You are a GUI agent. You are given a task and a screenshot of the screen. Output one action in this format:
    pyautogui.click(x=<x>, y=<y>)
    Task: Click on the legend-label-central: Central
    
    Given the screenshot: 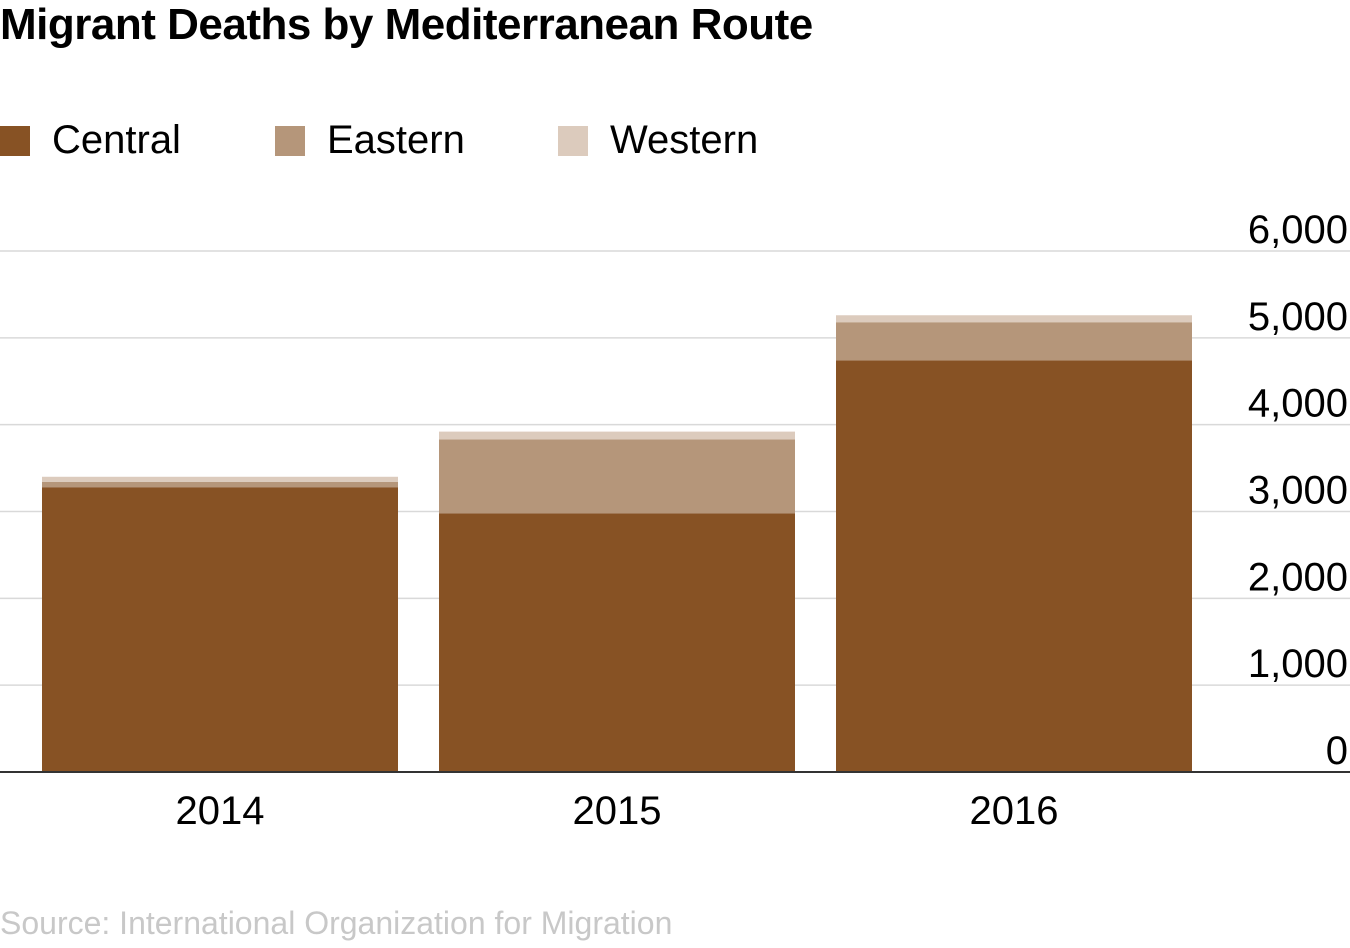 What is the action you would take?
    pyautogui.click(x=116, y=140)
    